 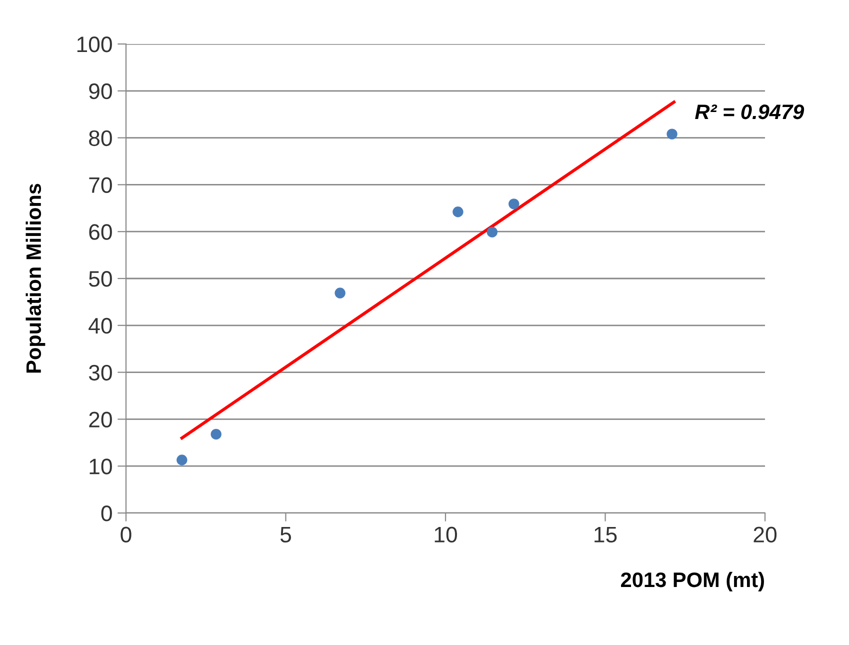 I want to click on y-tick-label: 60, so click(x=100, y=232).